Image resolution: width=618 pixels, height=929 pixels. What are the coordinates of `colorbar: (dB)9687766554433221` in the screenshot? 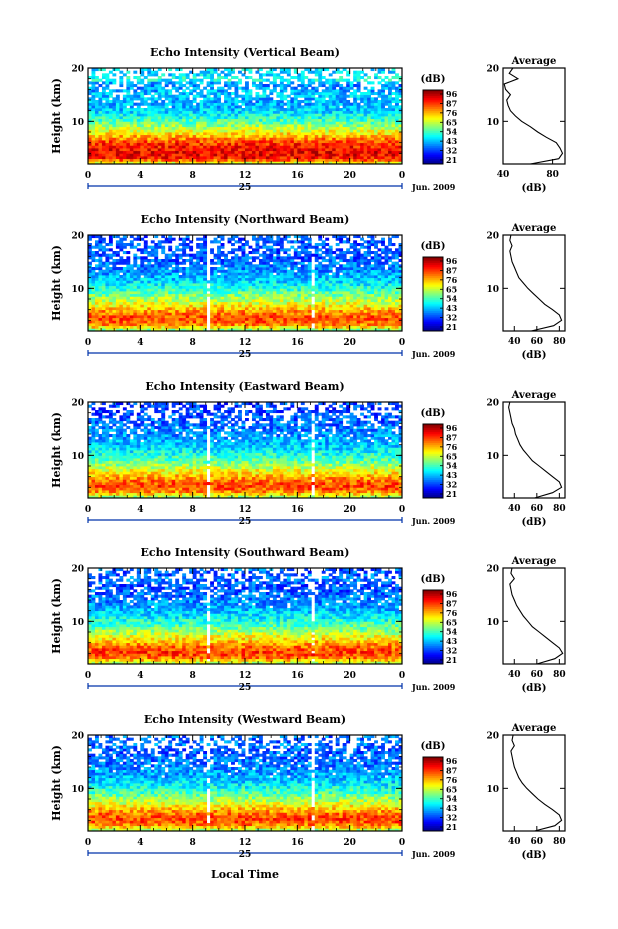 It's located at (439, 119).